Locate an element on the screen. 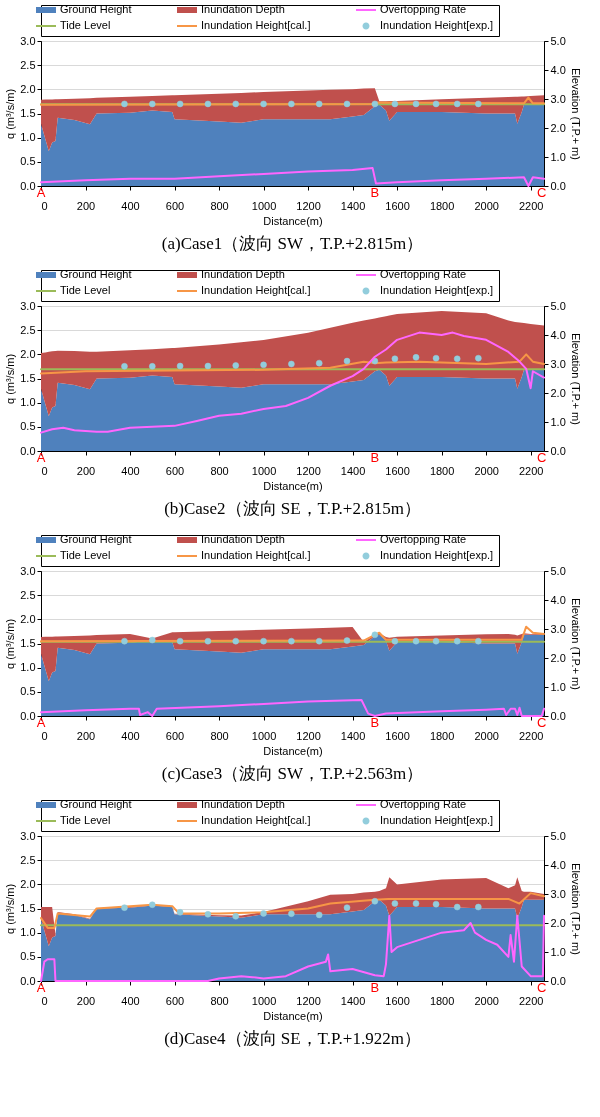  x-tick-label: 2000 is located at coordinates (486, 735).